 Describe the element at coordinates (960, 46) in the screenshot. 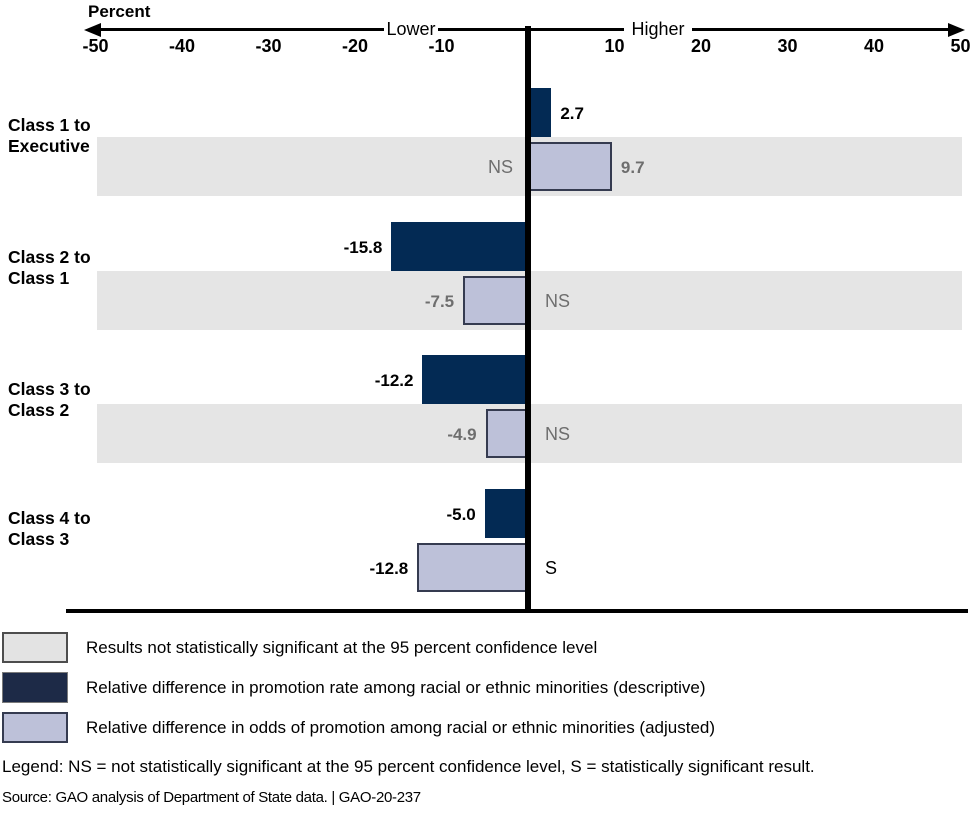

I see `axis-tick-label: 50` at that location.